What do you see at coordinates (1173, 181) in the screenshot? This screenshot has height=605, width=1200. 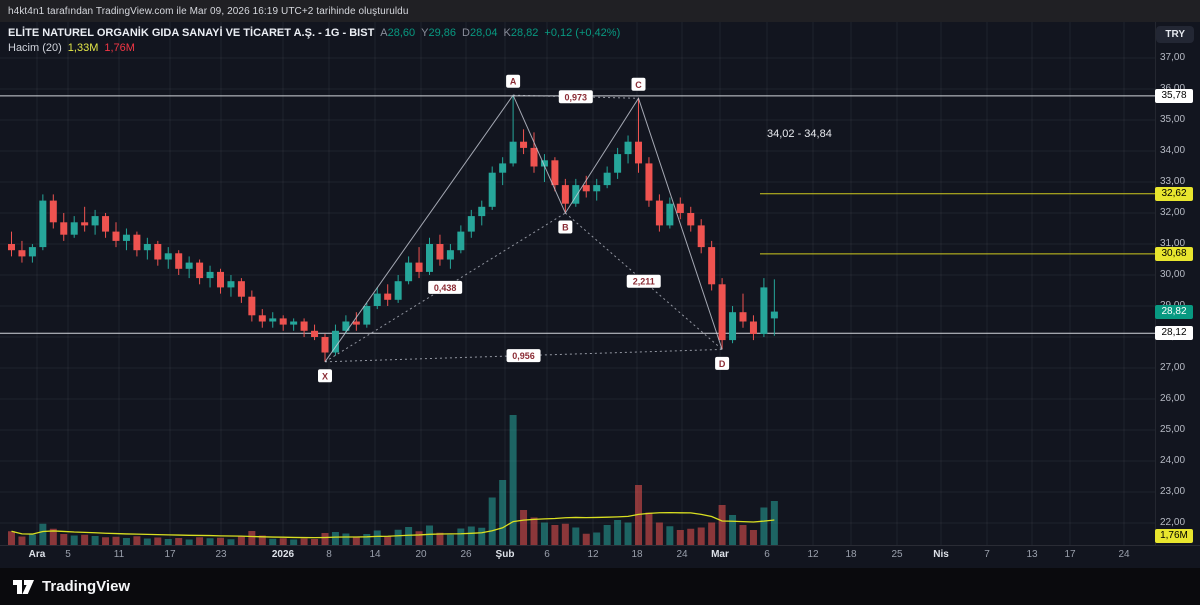 I see `price-tick-label: 33,00` at bounding box center [1173, 181].